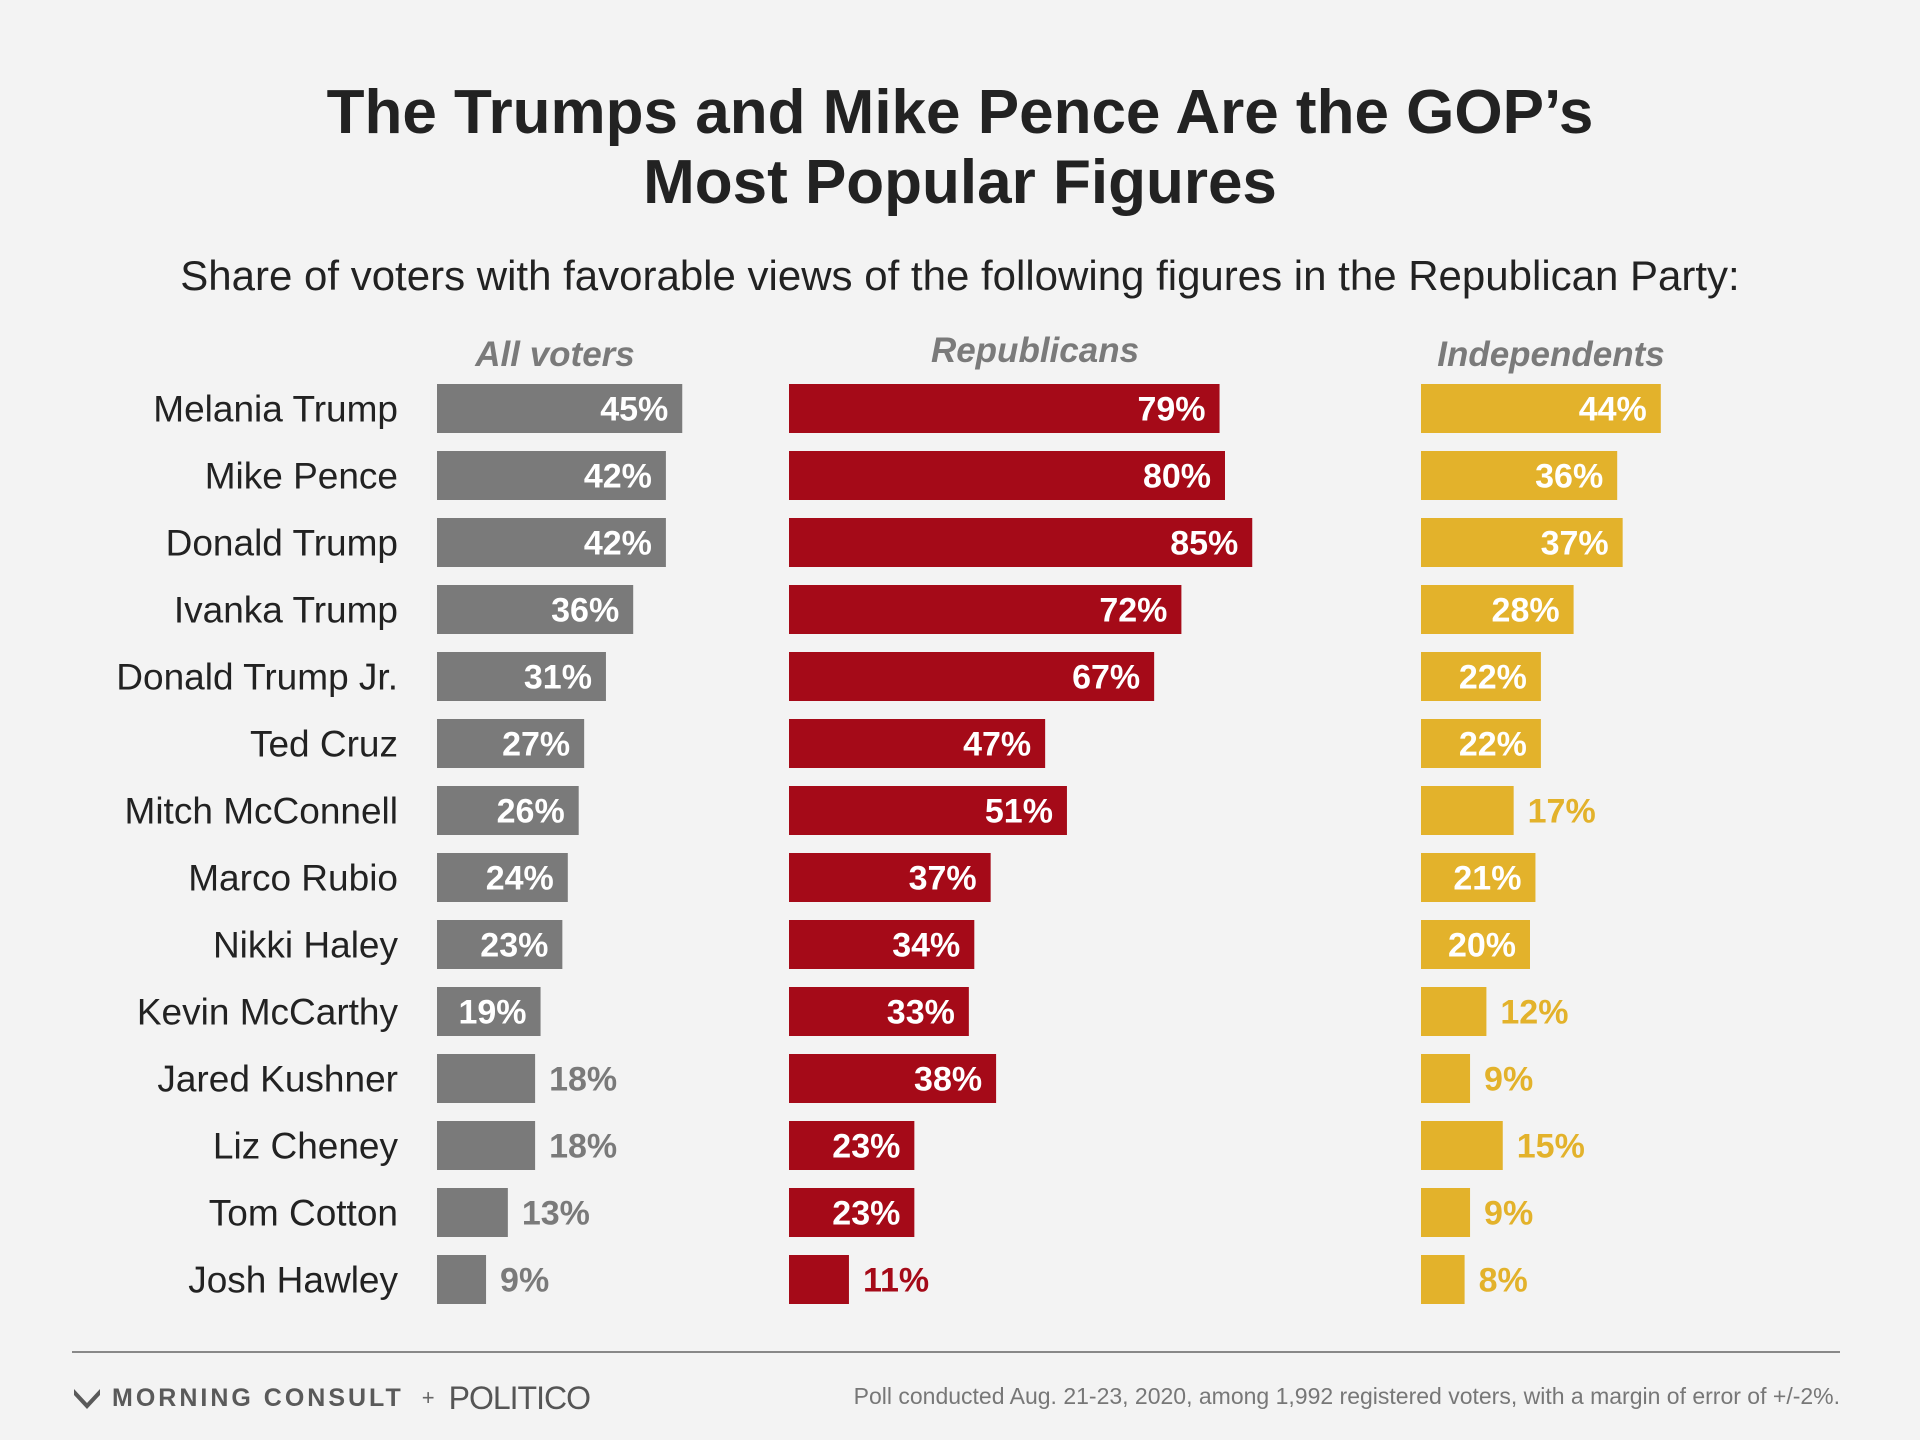  What do you see at coordinates (1493, 678) in the screenshot?
I see `value-label-independents-donald-trump-jr: 22%` at bounding box center [1493, 678].